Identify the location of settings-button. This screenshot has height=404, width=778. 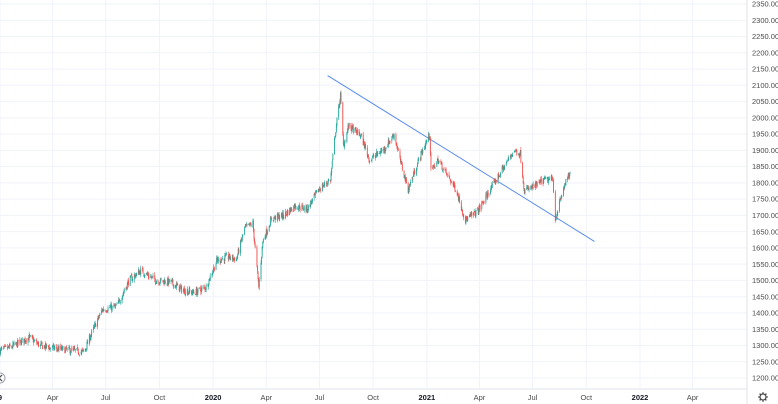
(763, 397).